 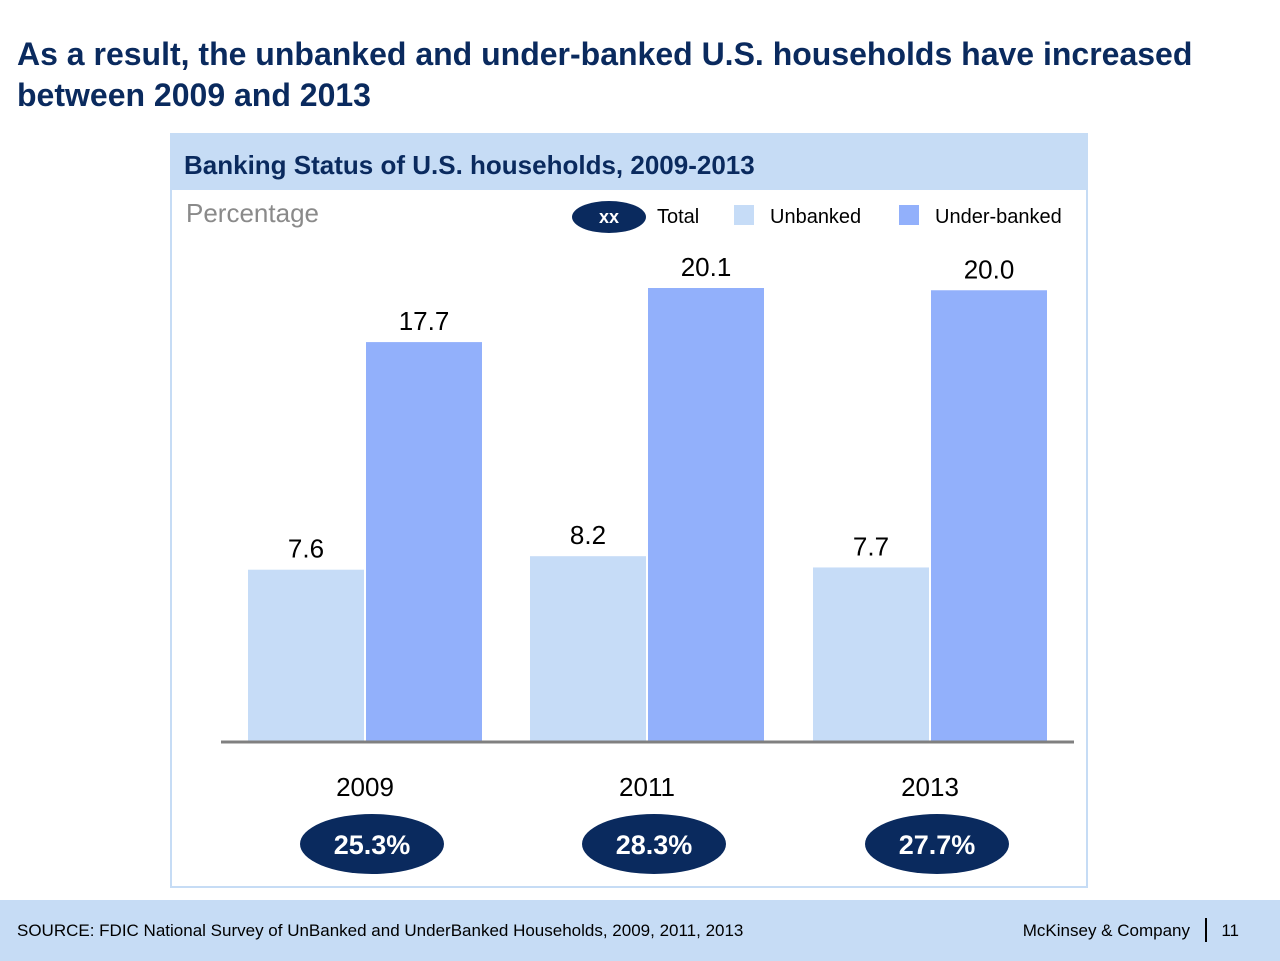 What do you see at coordinates (1106, 930) in the screenshot?
I see `footer-company: McKinsey & Company` at bounding box center [1106, 930].